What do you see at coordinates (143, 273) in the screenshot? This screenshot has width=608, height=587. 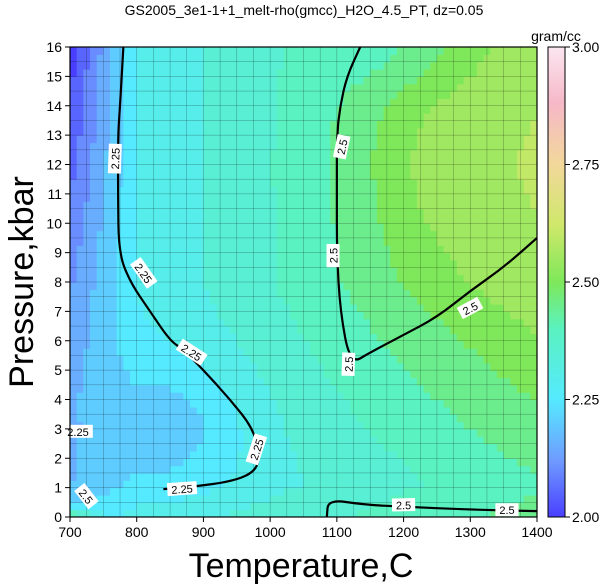 I see `contour-label-box` at bounding box center [143, 273].